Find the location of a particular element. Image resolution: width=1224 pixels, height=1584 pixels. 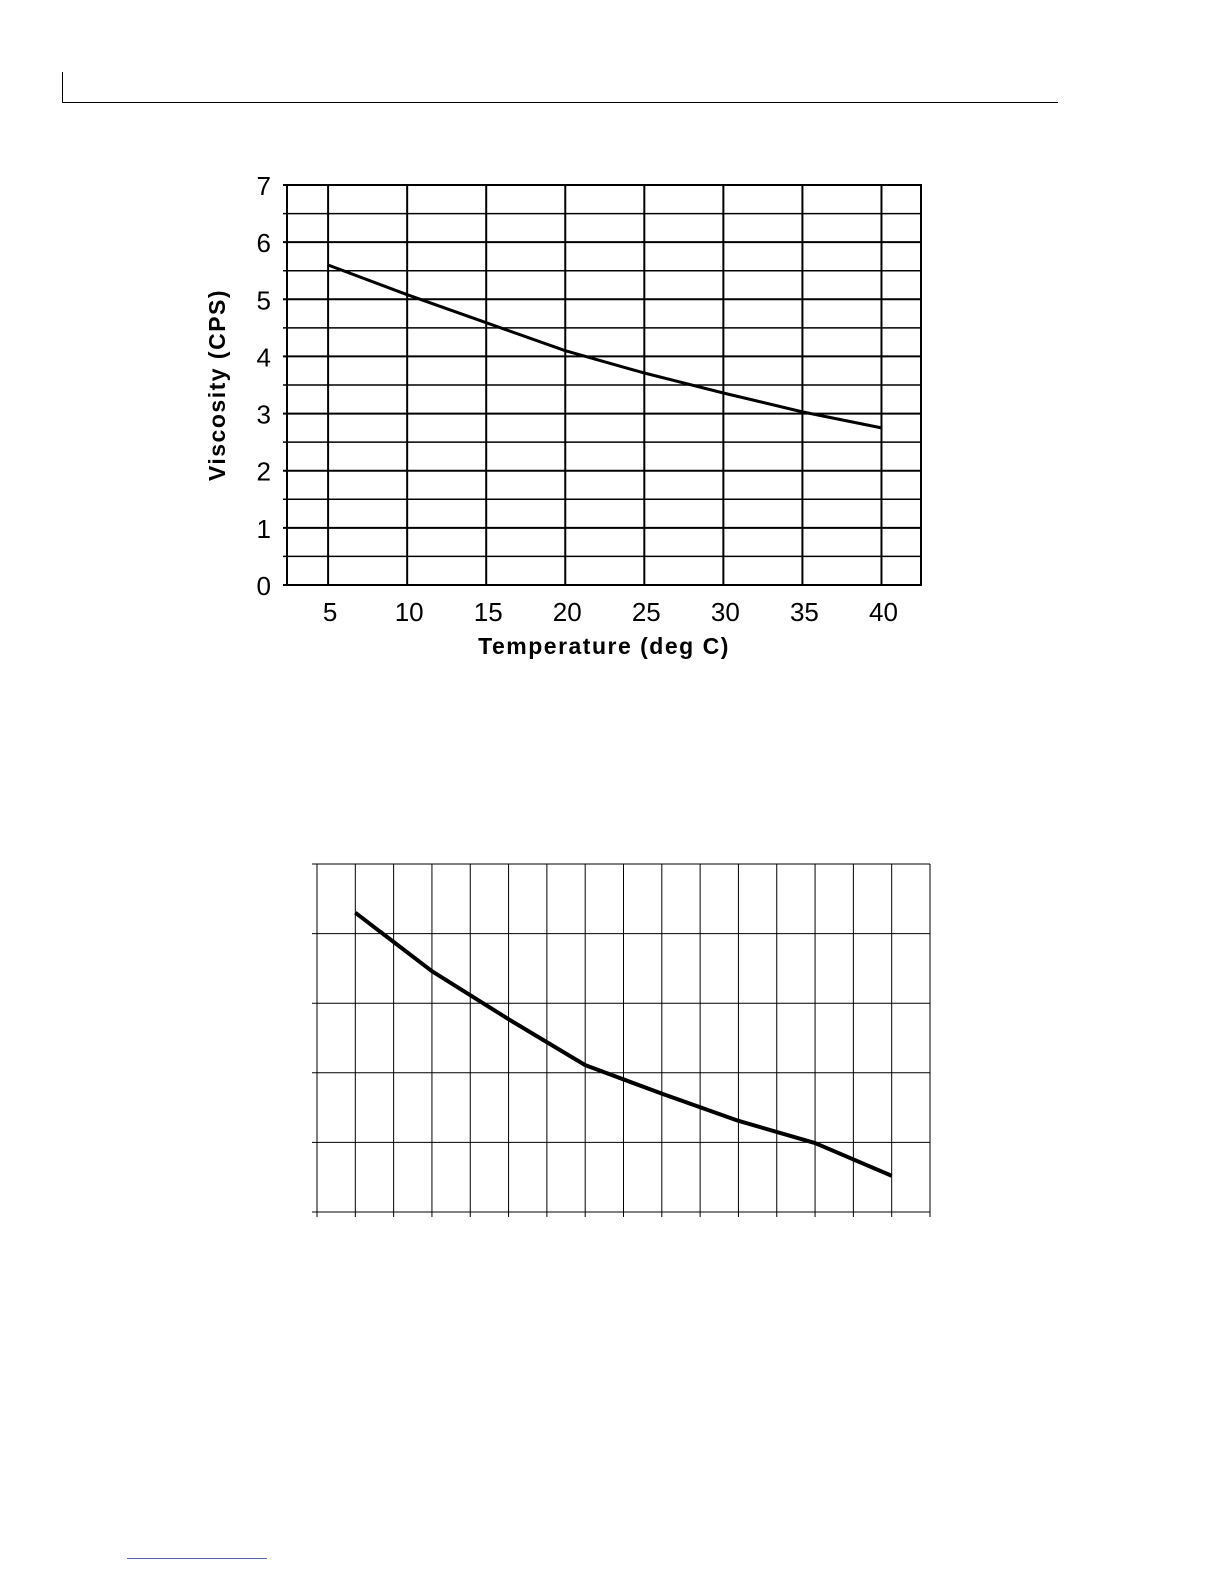

chart1-x-tick-label: 25 is located at coordinates (646, 612).